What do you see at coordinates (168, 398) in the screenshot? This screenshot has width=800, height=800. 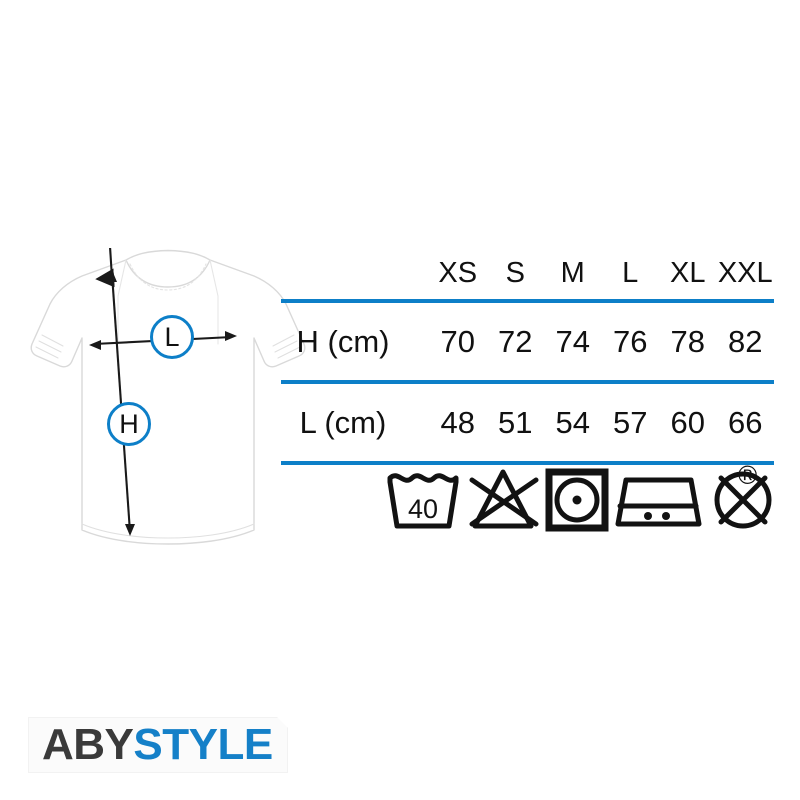 I see `tshirt-diagram` at bounding box center [168, 398].